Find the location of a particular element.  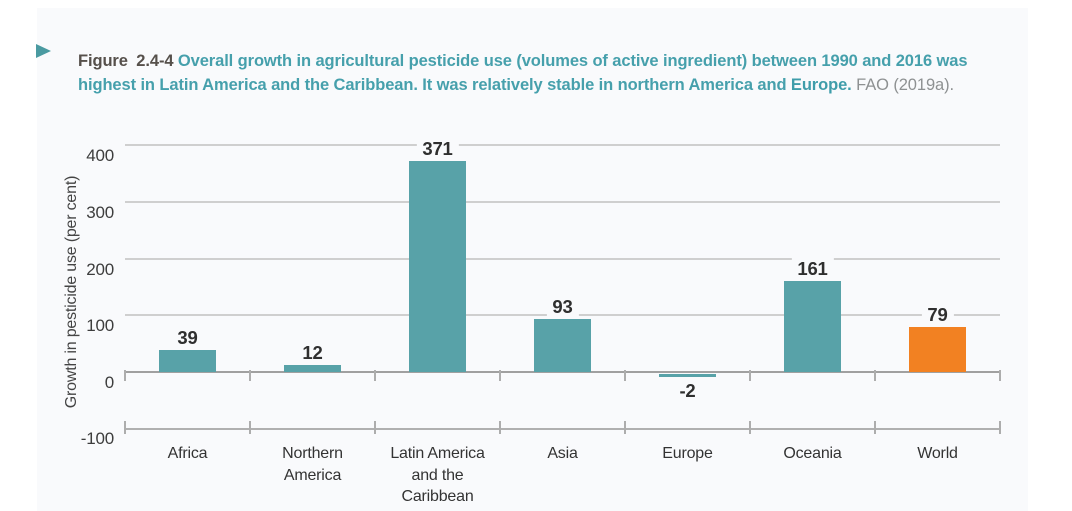

value-label-latin-america-and-the-caribbean: 371 is located at coordinates (437, 149).